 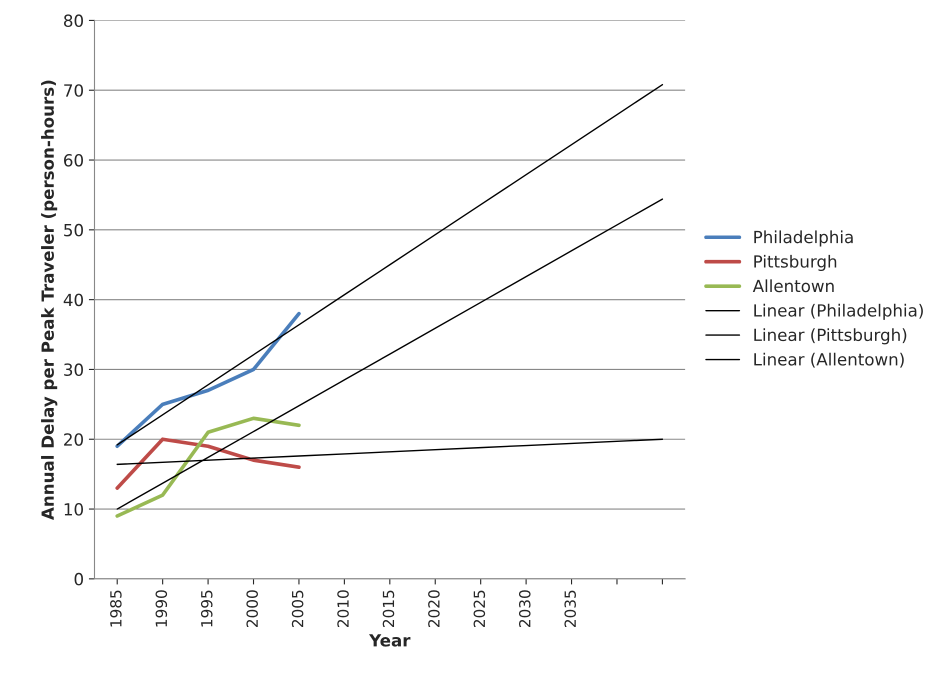 I want to click on x-tick-label: 2025, so click(x=480, y=609).